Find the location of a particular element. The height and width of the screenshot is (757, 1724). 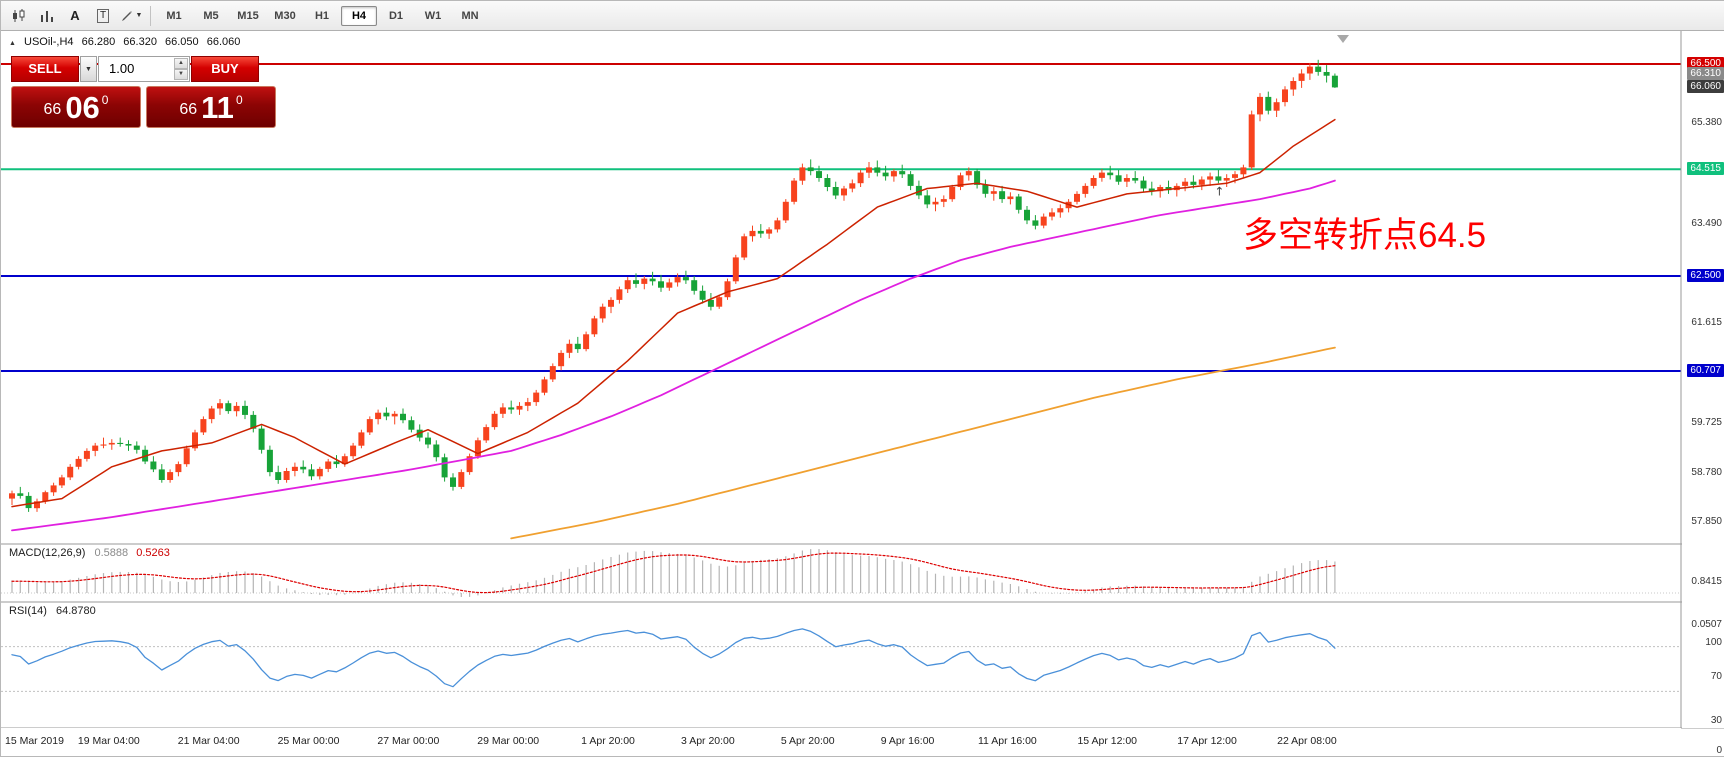

price-scale-label: 63.490 is located at coordinates (1706, 223).